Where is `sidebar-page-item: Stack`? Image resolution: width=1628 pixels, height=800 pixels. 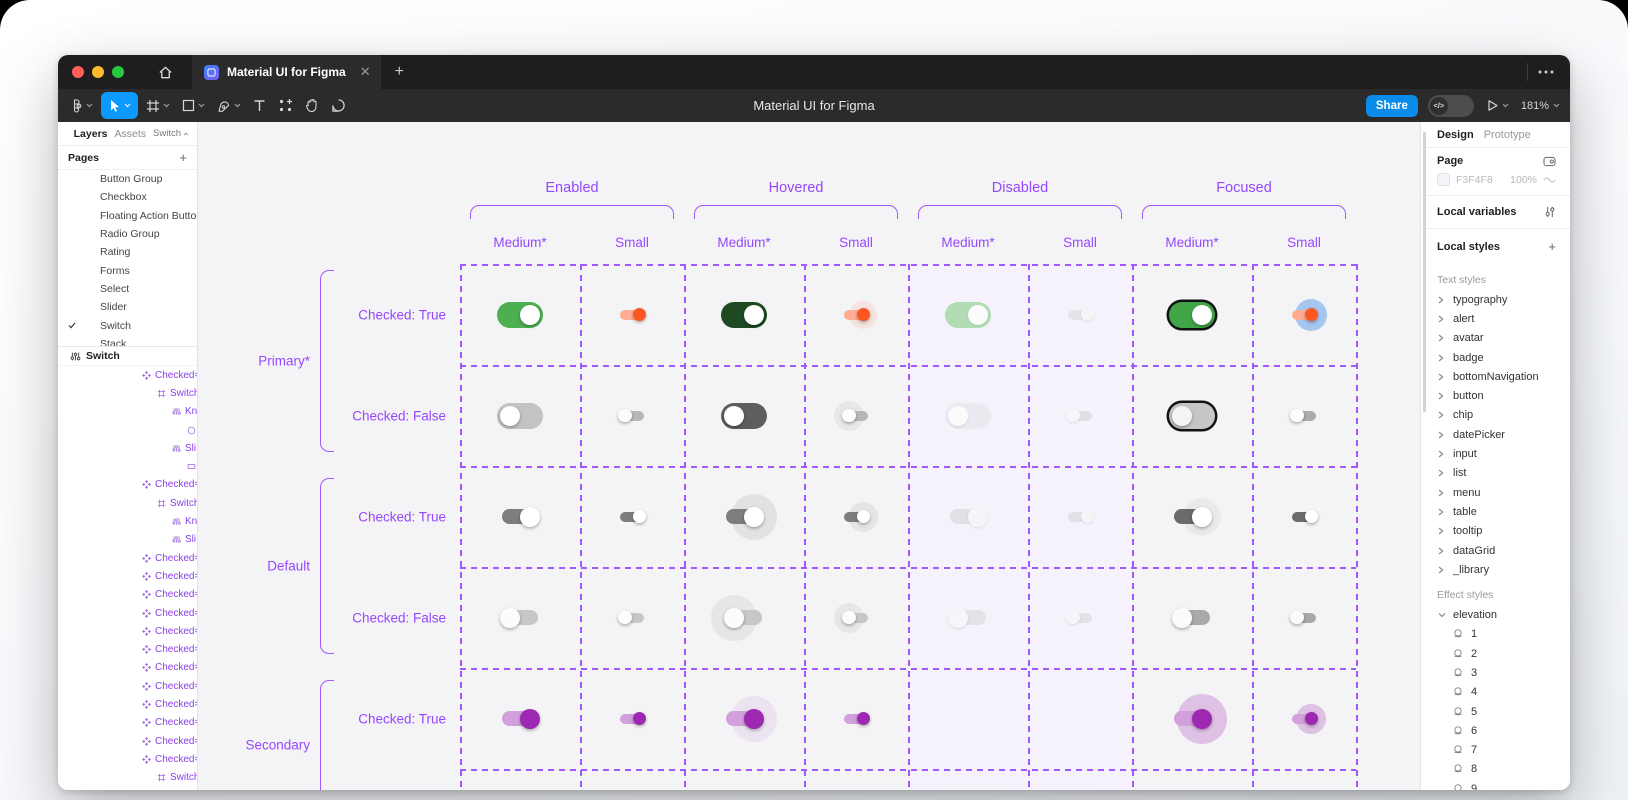 sidebar-page-item: Stack is located at coordinates (127, 340).